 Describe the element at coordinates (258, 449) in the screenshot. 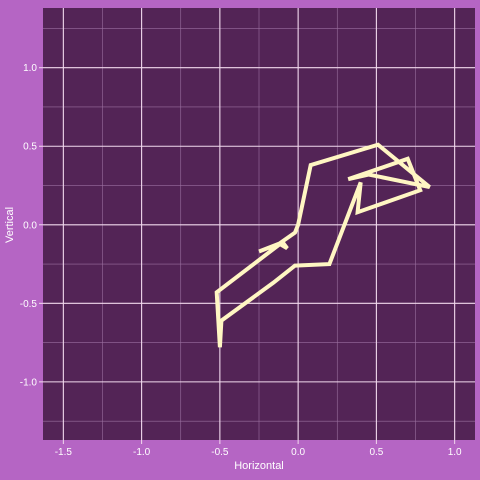

I see `x-axis: -1.5 -1.0 -0.5 0.0 0.5 1.0` at that location.